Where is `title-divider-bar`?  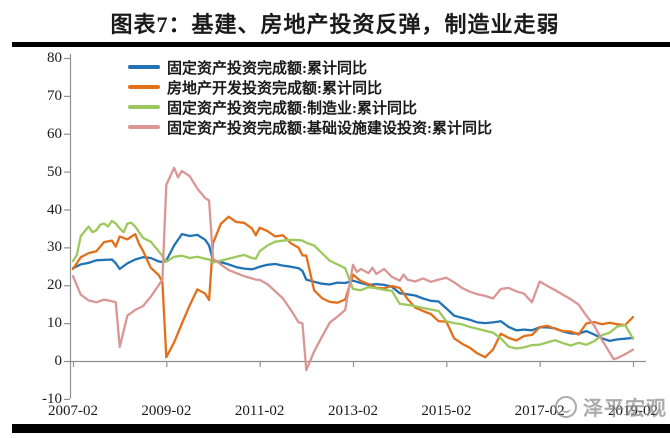
title-divider-bar is located at coordinates (341, 44).